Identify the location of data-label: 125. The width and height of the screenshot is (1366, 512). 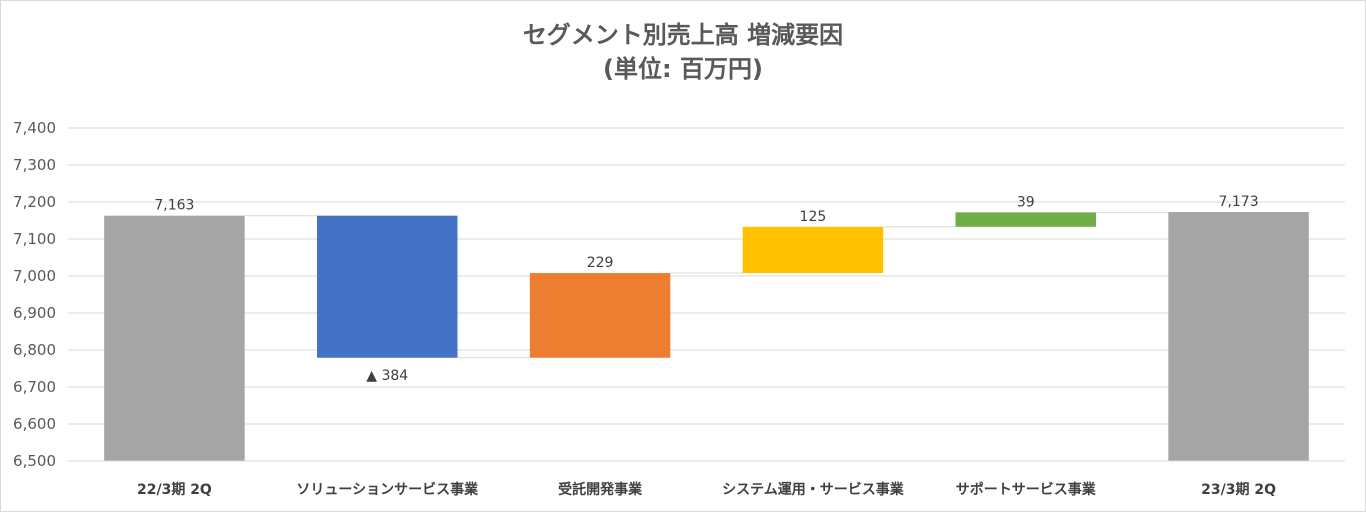
(813, 217).